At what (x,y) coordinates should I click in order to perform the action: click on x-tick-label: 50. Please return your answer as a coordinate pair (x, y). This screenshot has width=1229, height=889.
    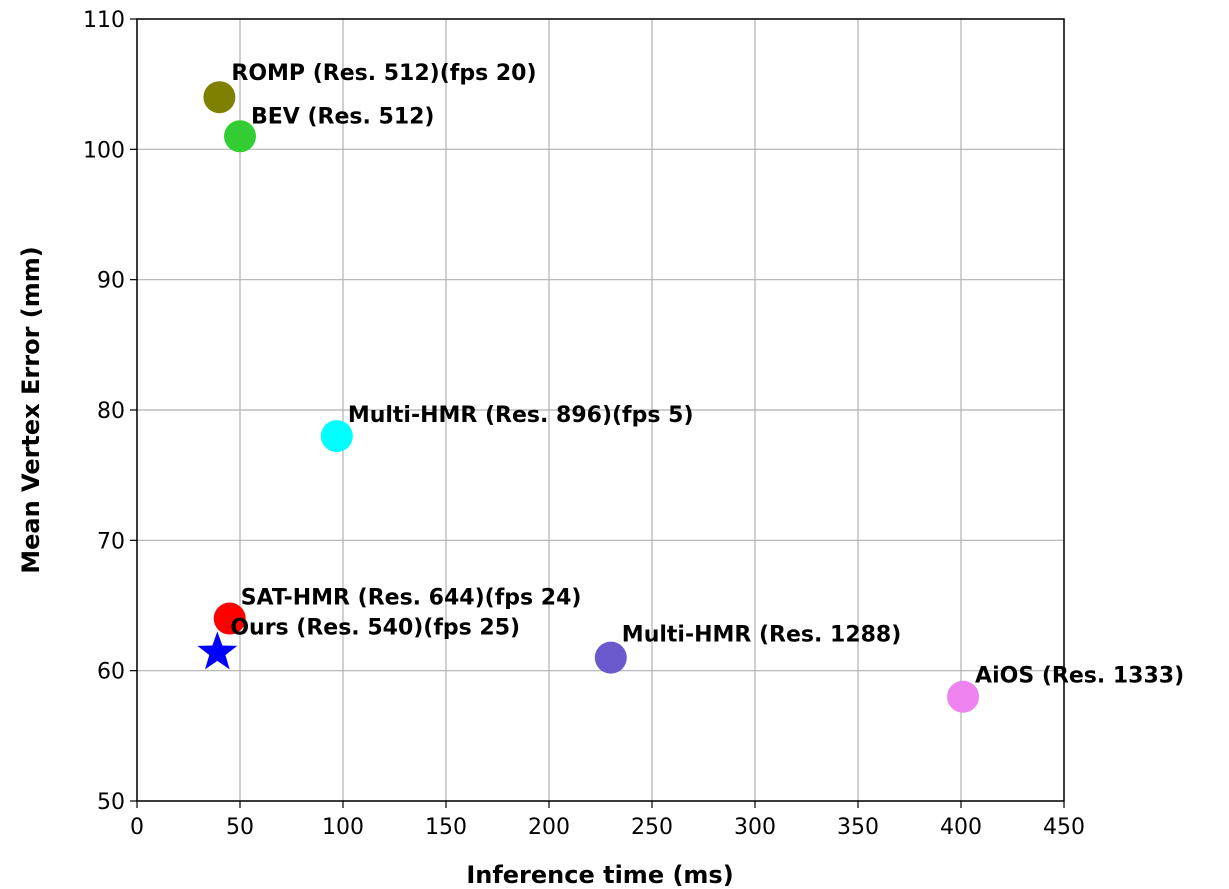
    Looking at the image, I should click on (240, 827).